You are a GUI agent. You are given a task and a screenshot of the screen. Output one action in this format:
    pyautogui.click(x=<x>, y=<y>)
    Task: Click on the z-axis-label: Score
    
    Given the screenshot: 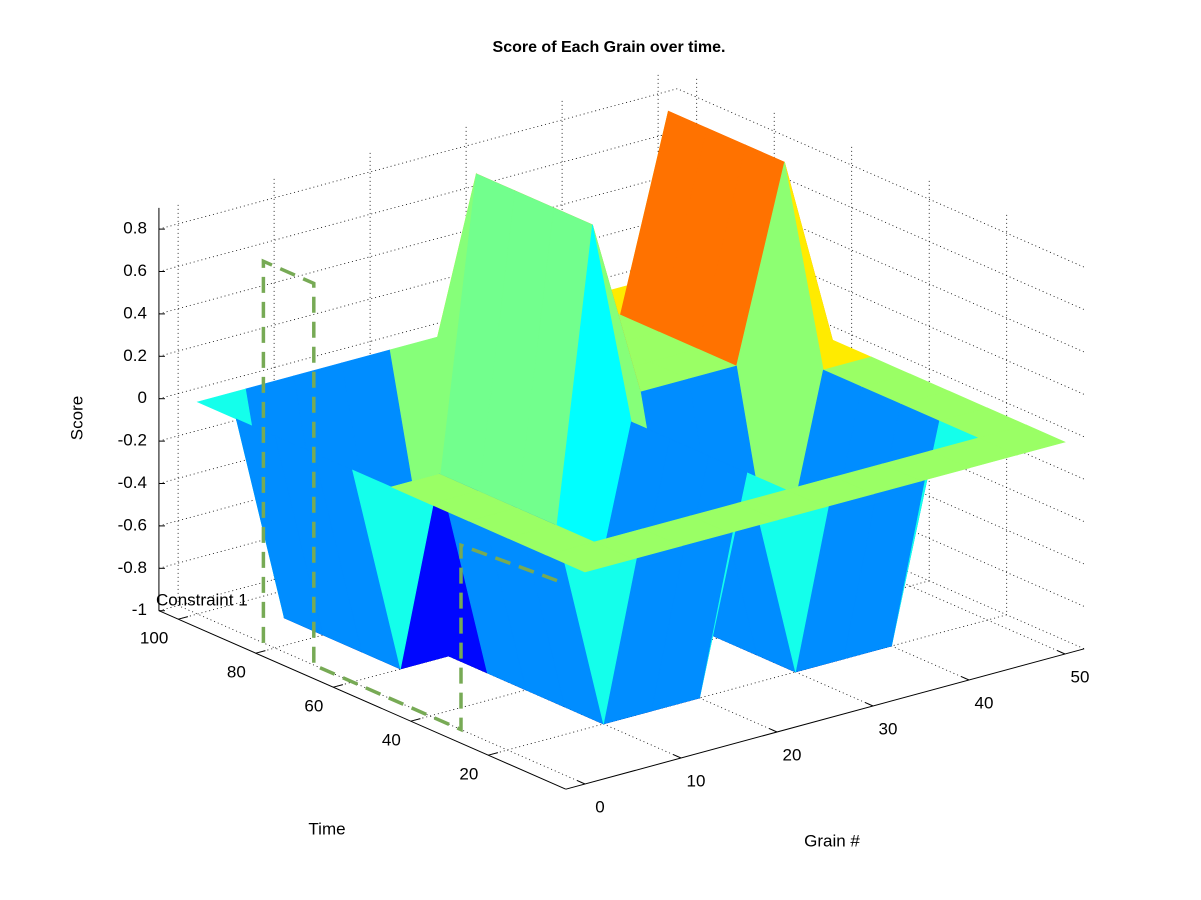 What is the action you would take?
    pyautogui.click(x=76, y=418)
    